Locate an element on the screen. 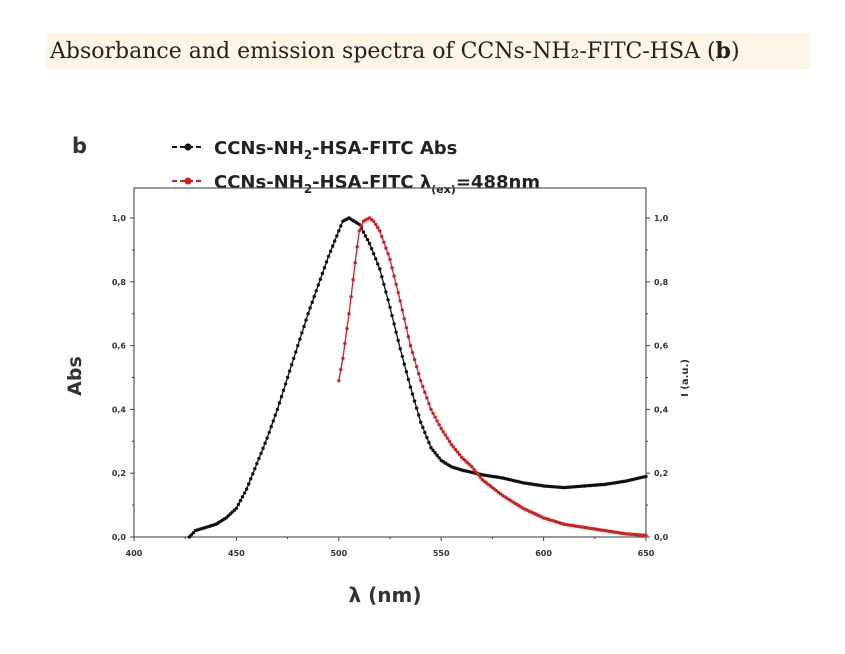  y-axis-label-left: Abs is located at coordinates (75, 376).